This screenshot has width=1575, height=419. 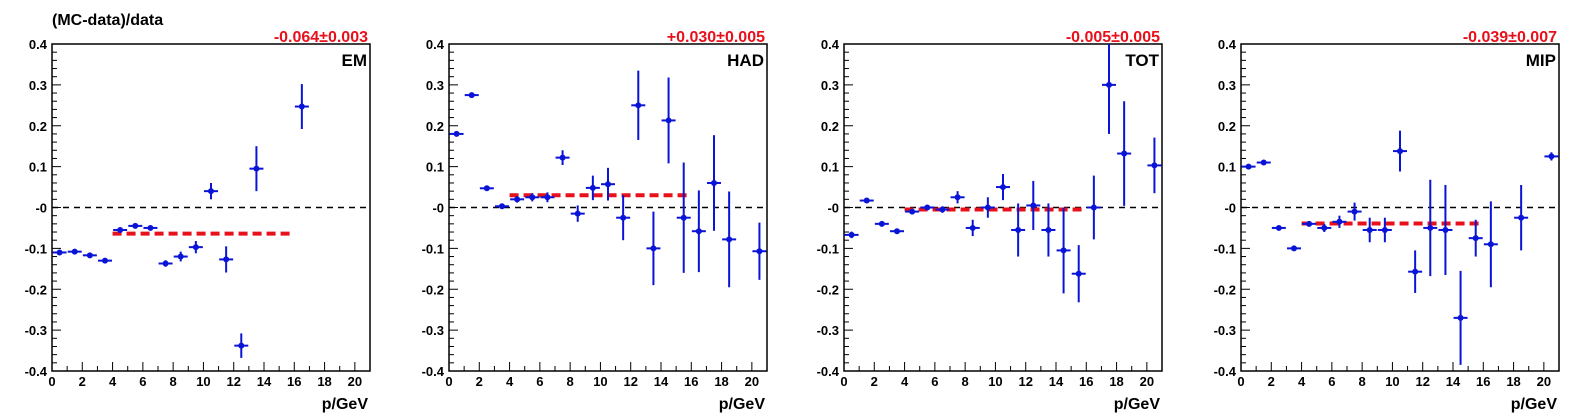 I want to click on y-tick-label: 0.4, so click(x=38, y=44).